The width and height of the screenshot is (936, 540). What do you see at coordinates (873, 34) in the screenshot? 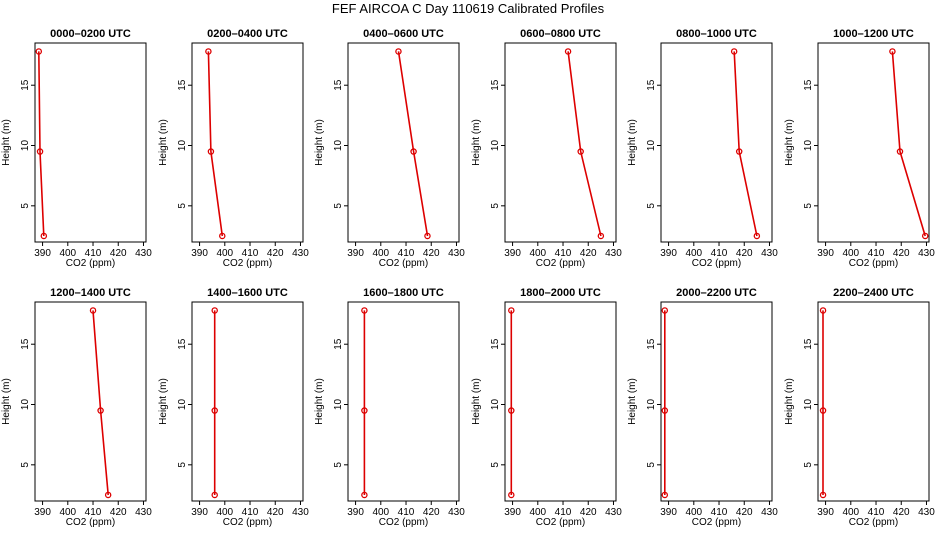
I see `panel-title: 1000–1200 UTC` at bounding box center [873, 34].